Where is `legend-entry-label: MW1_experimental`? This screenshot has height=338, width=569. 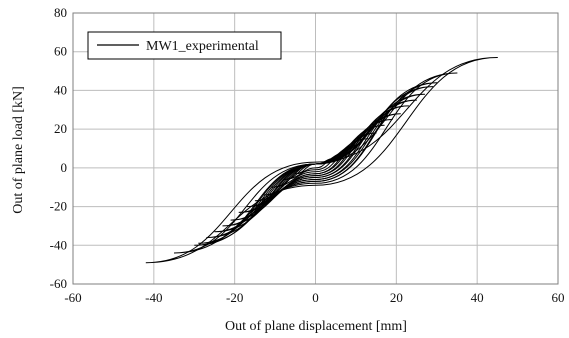 legend-entry-label: MW1_experimental is located at coordinates (202, 46).